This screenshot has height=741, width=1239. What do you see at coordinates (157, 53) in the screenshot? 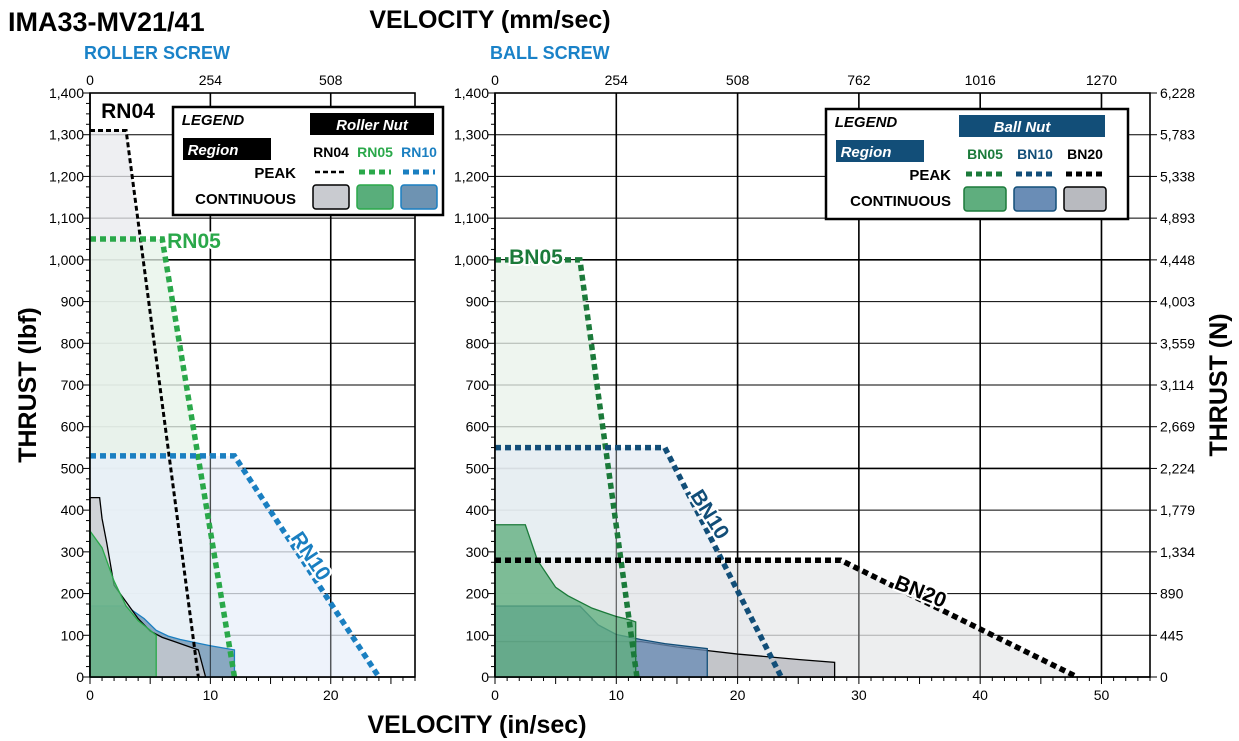
I see `left-panel-title: ROLLER SCREW` at bounding box center [157, 53].